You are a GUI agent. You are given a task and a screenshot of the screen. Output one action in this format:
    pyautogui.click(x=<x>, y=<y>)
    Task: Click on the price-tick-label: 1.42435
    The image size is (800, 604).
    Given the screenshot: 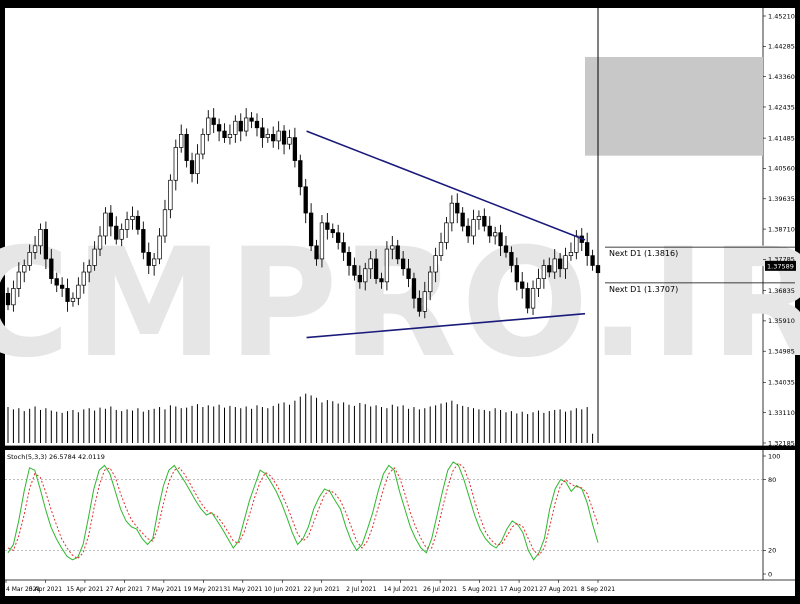 What is the action you would take?
    pyautogui.click(x=781, y=107)
    